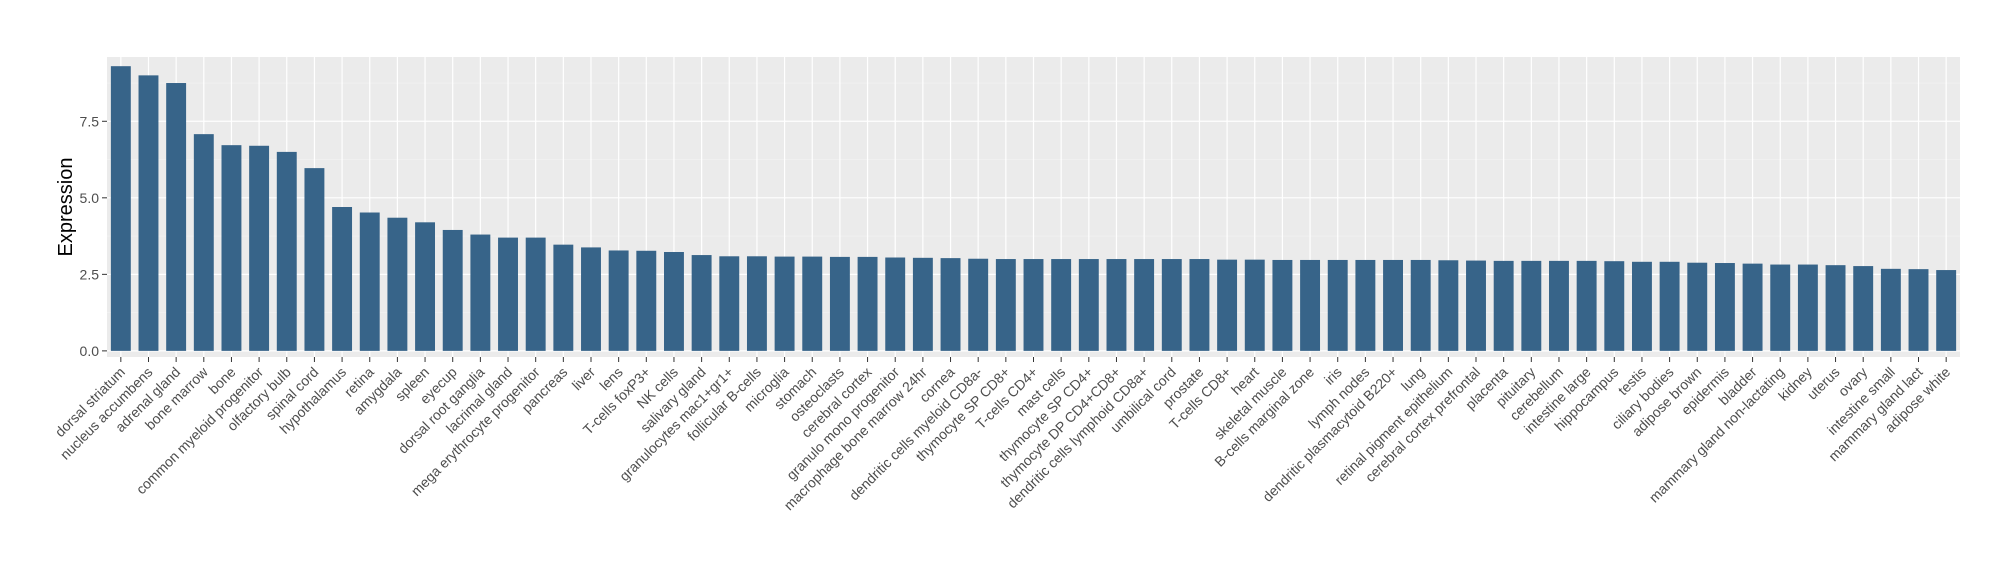  What do you see at coordinates (90, 274) in the screenshot?
I see `y-tick-label: 2.5` at bounding box center [90, 274].